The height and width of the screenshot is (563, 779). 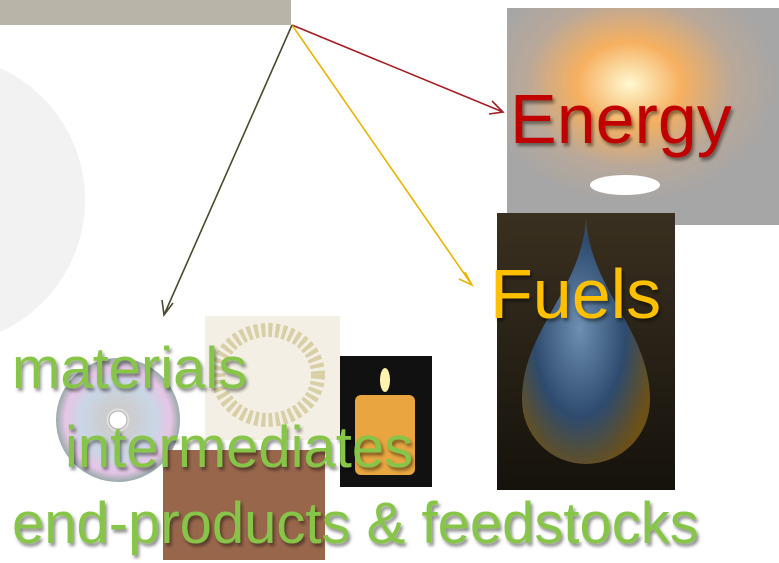 What do you see at coordinates (227, 171) in the screenshot?
I see `arrow-materials` at bounding box center [227, 171].